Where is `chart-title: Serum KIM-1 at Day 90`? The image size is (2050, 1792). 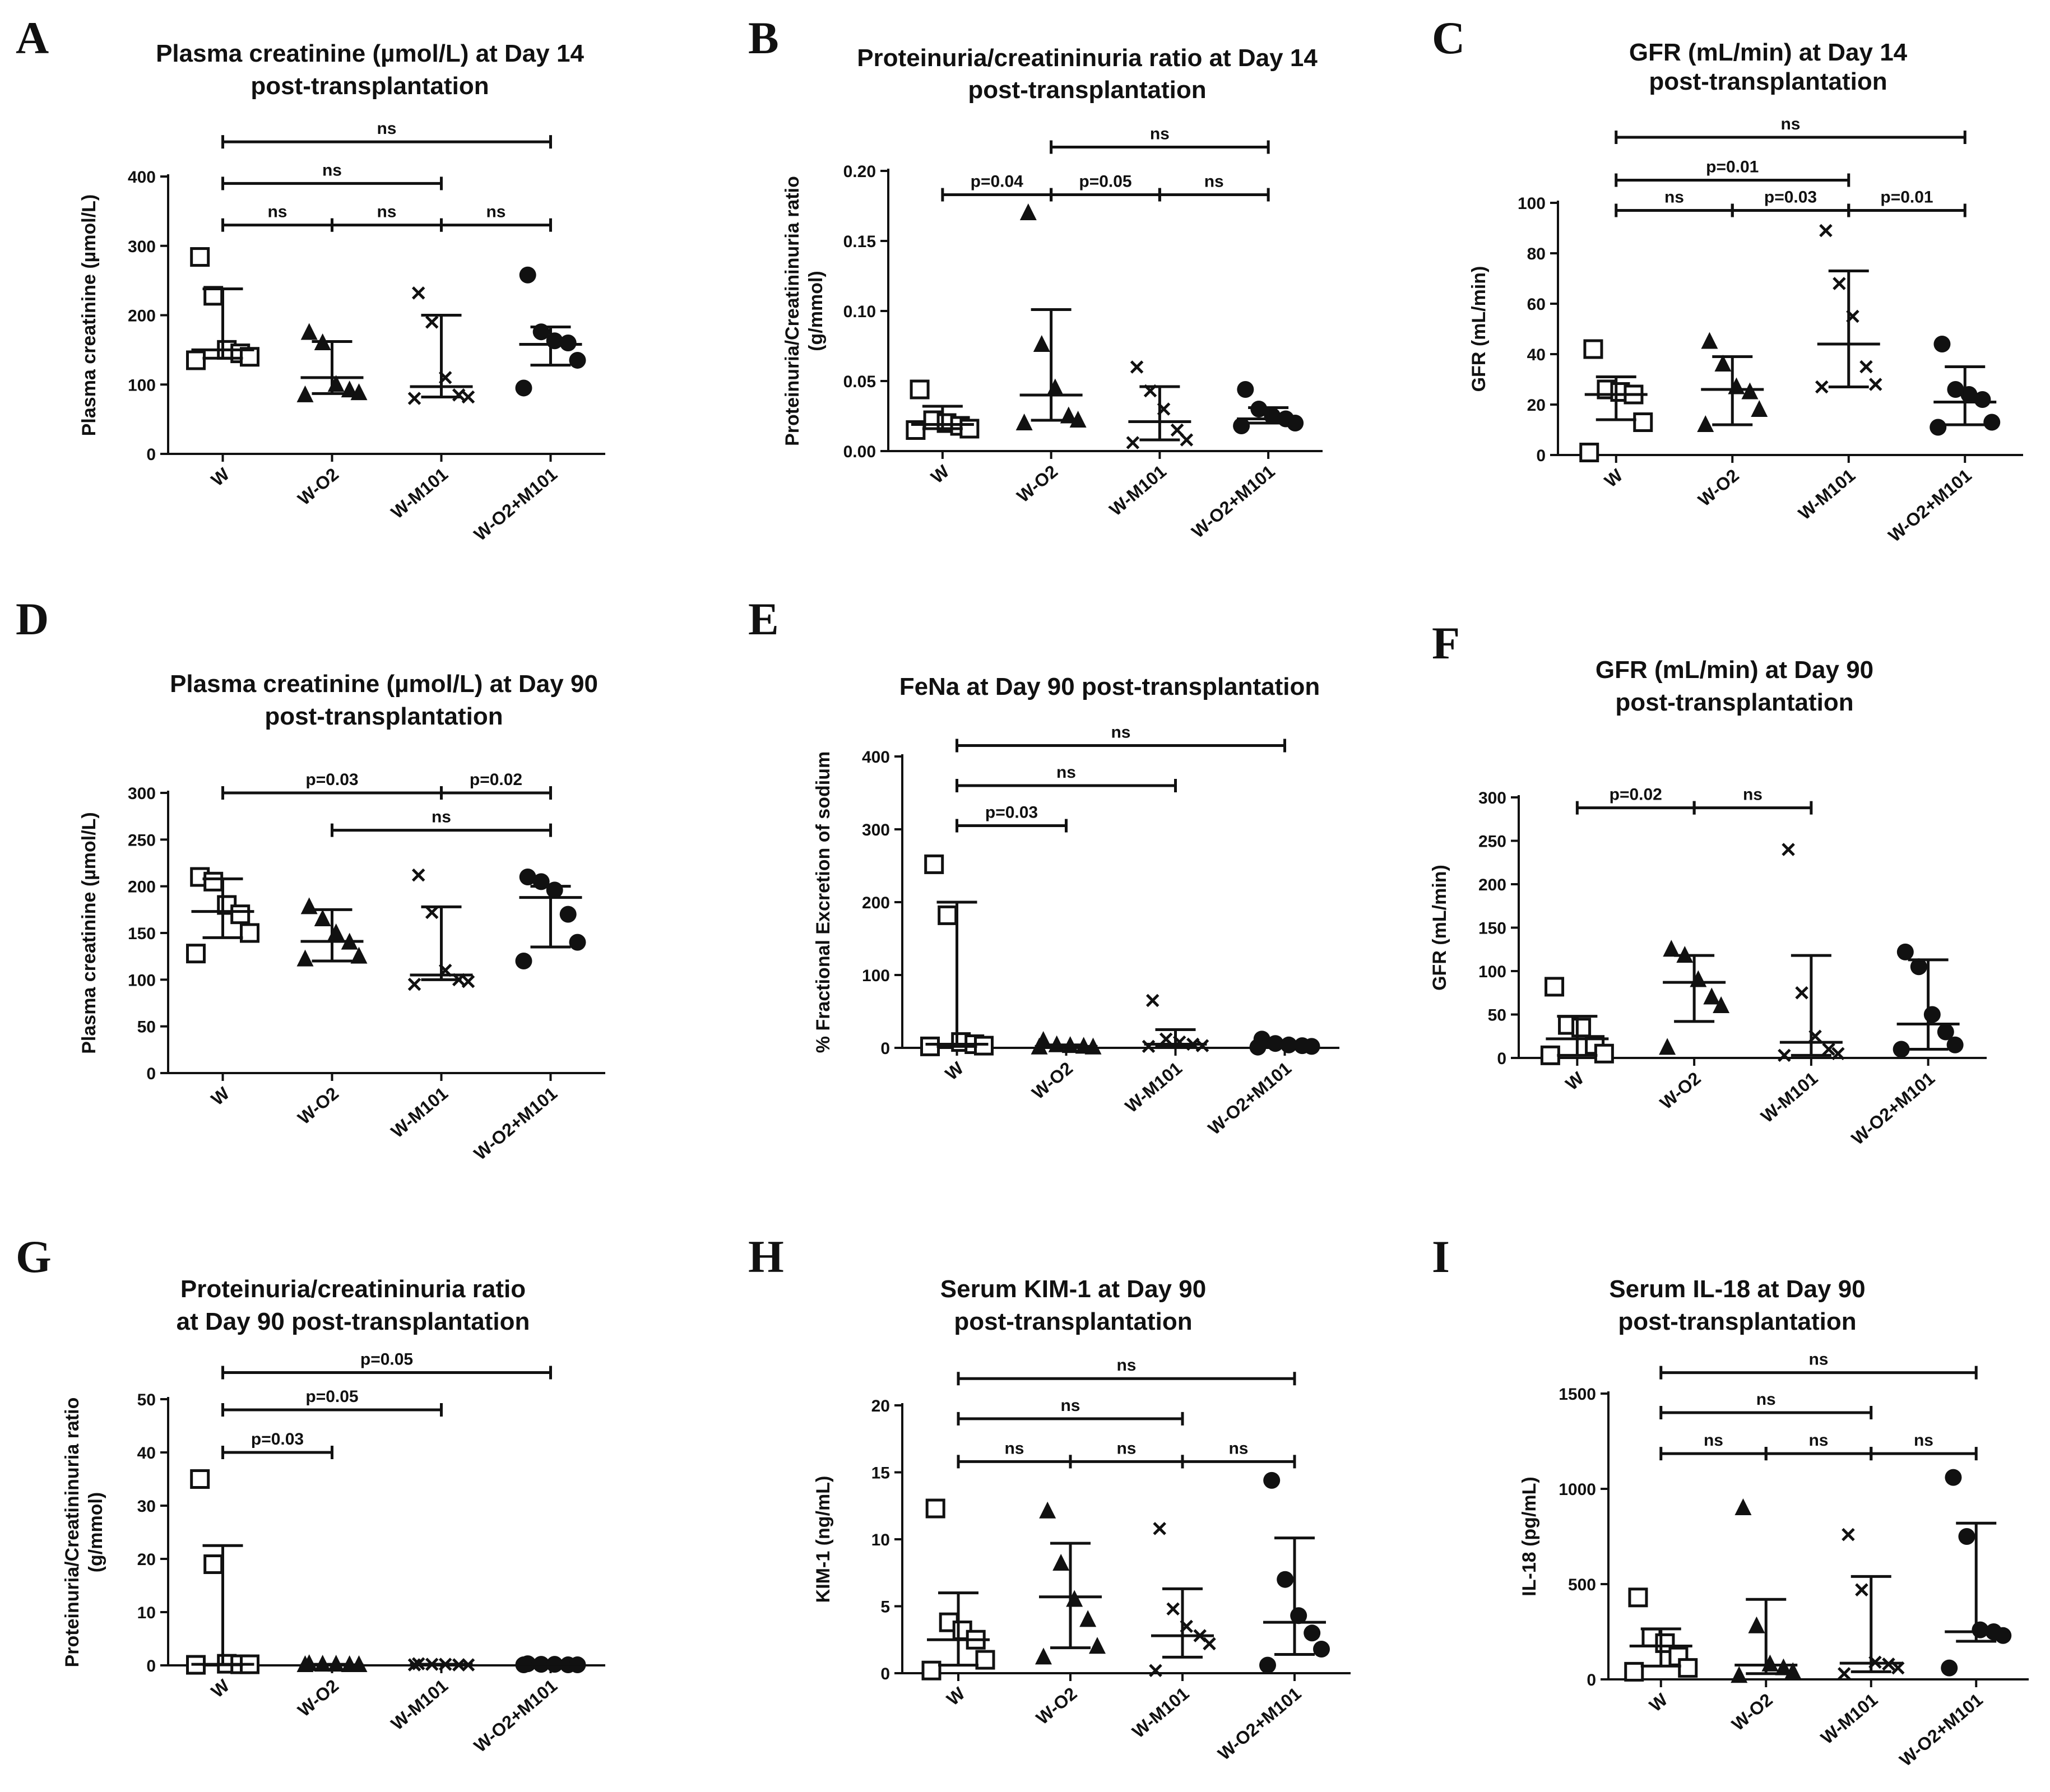
chart-title: Serum KIM-1 at Day 90 is located at coordinates (1073, 1289).